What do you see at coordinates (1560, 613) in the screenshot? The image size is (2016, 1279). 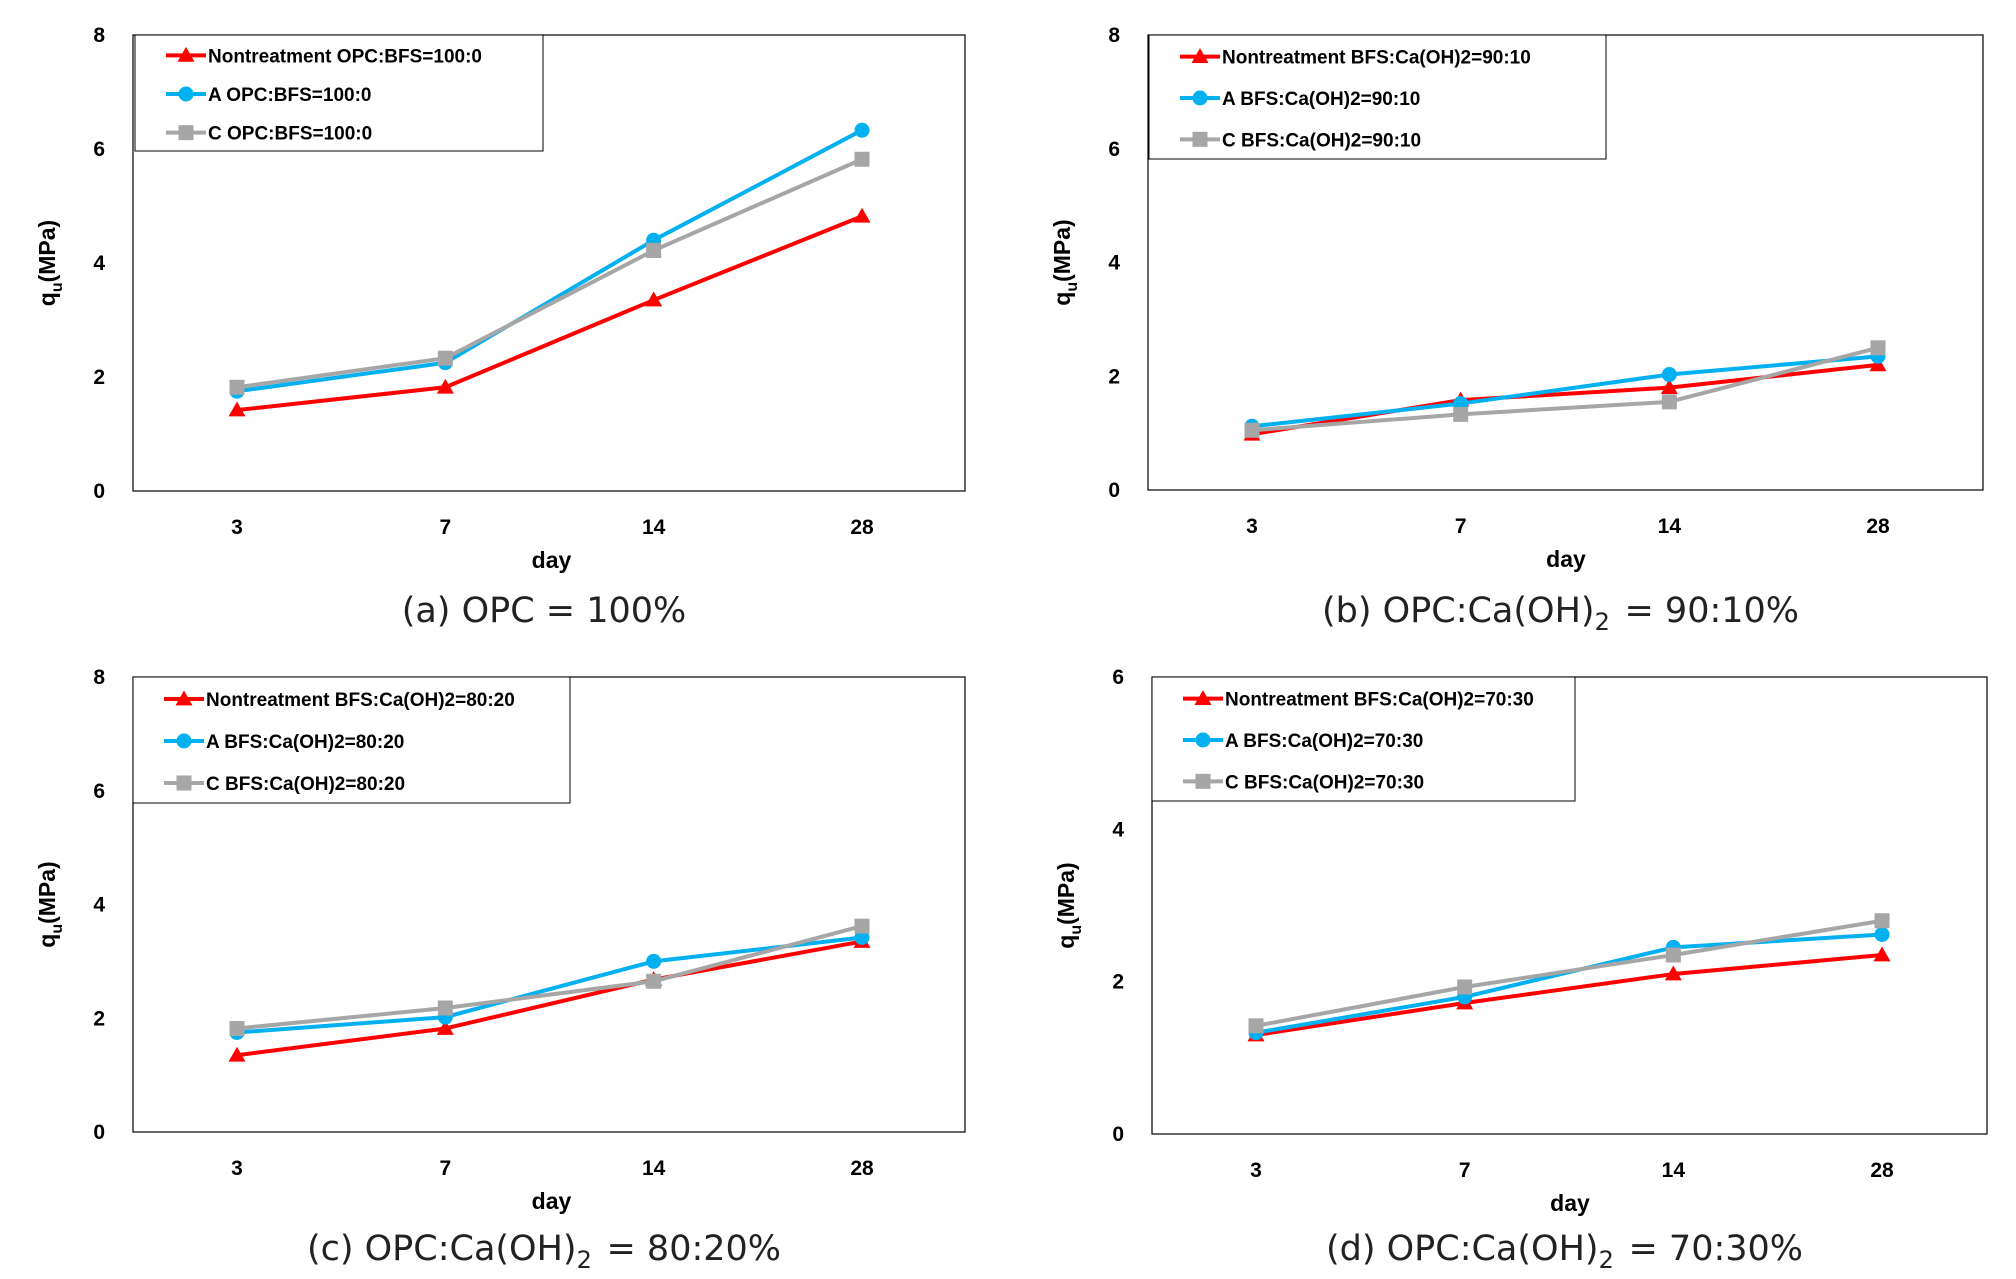 I see `panel-caption: (b) OPC:Ca(OH)2 = 90:10%` at bounding box center [1560, 613].